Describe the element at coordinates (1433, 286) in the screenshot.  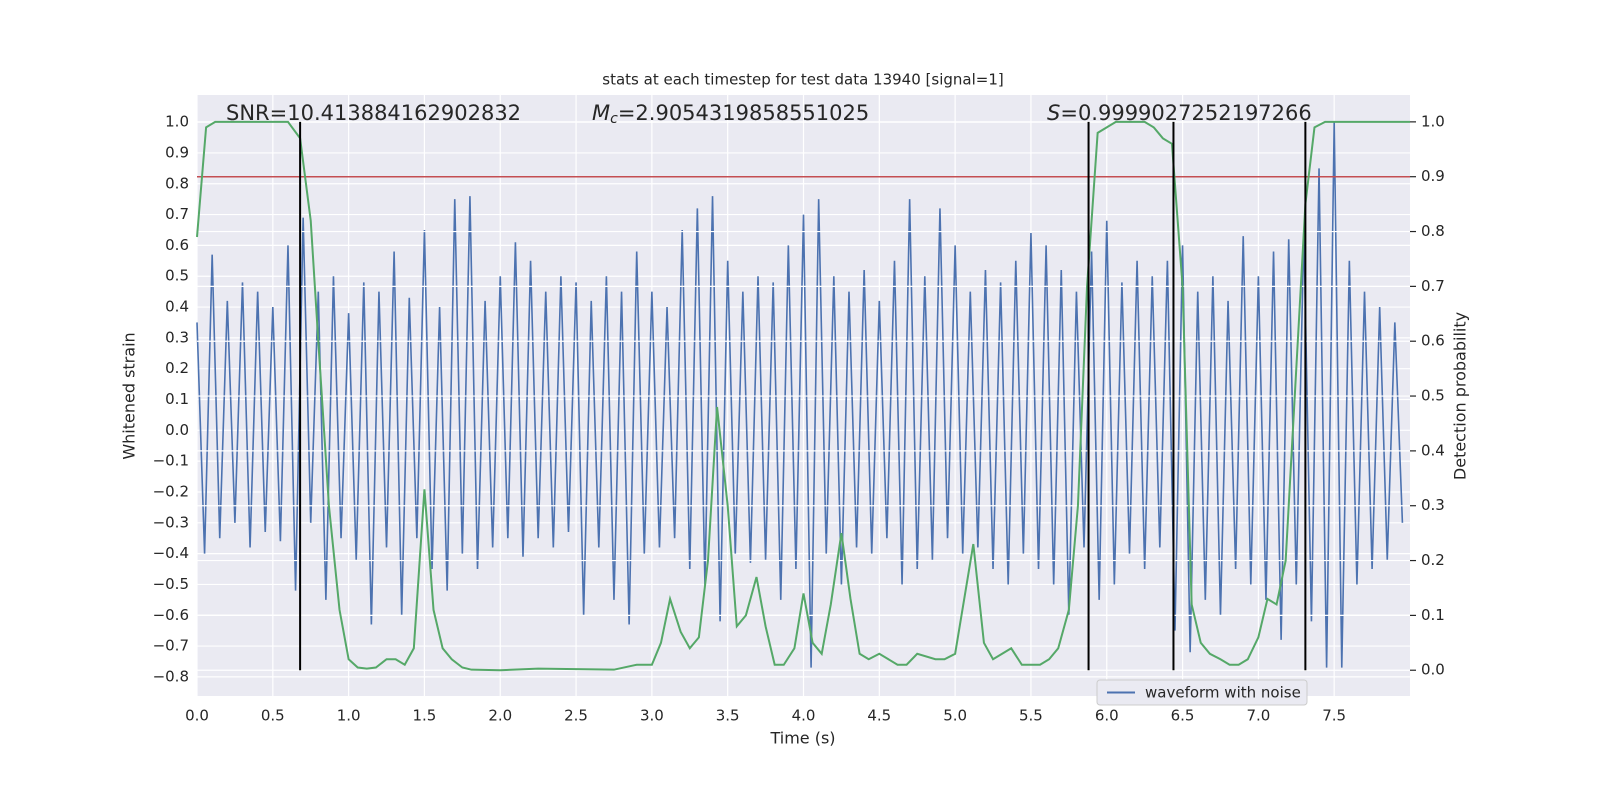
I see `y2-tick-label: 0.7` at that location.